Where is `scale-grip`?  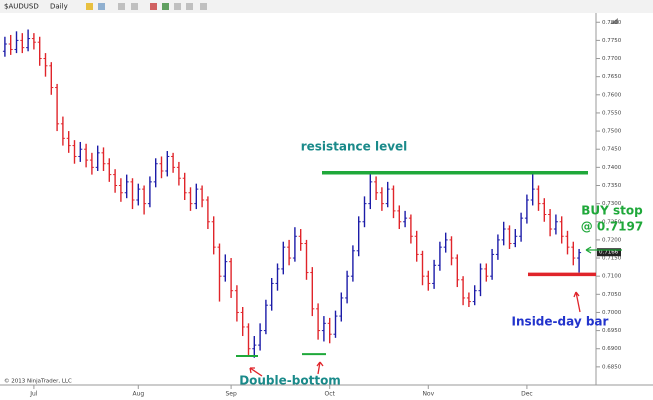
scale-grip is located at coordinates (614, 21).